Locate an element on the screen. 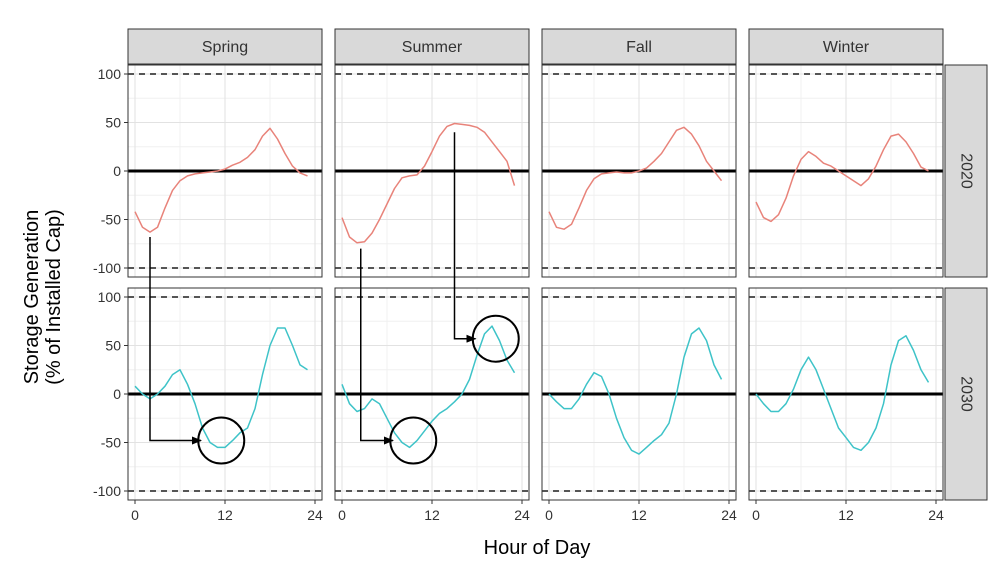 The height and width of the screenshot is (575, 1000). series-line-spring-2030 is located at coordinates (221, 388).